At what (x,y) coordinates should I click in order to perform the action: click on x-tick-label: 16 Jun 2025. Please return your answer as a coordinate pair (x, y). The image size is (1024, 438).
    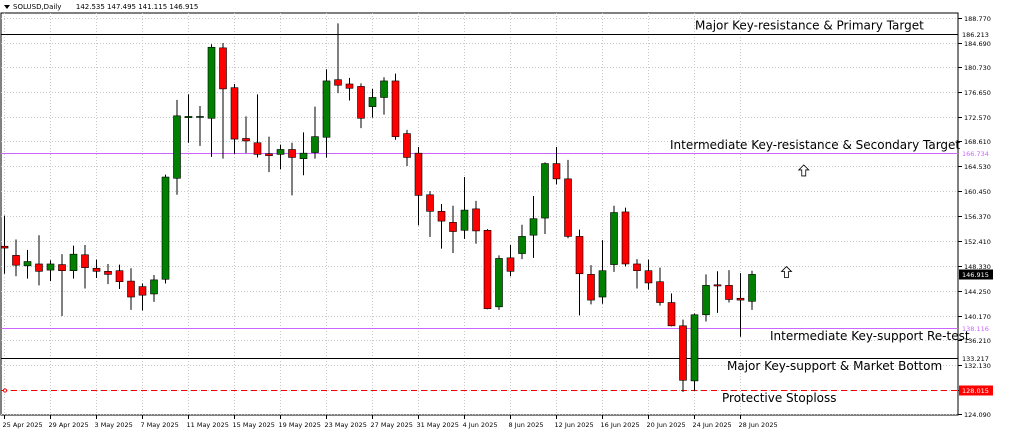
    Looking at the image, I should click on (620, 425).